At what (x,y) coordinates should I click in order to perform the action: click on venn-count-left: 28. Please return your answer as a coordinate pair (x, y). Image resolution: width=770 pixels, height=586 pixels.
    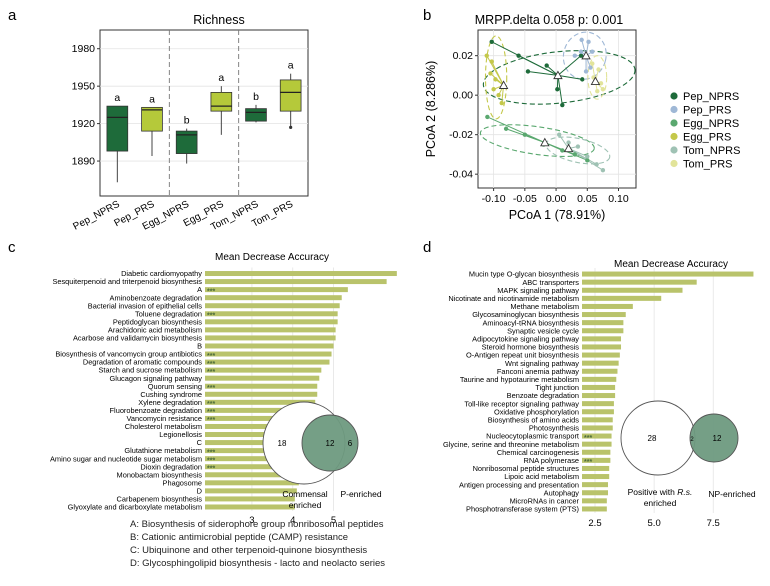
    Looking at the image, I should click on (652, 438).